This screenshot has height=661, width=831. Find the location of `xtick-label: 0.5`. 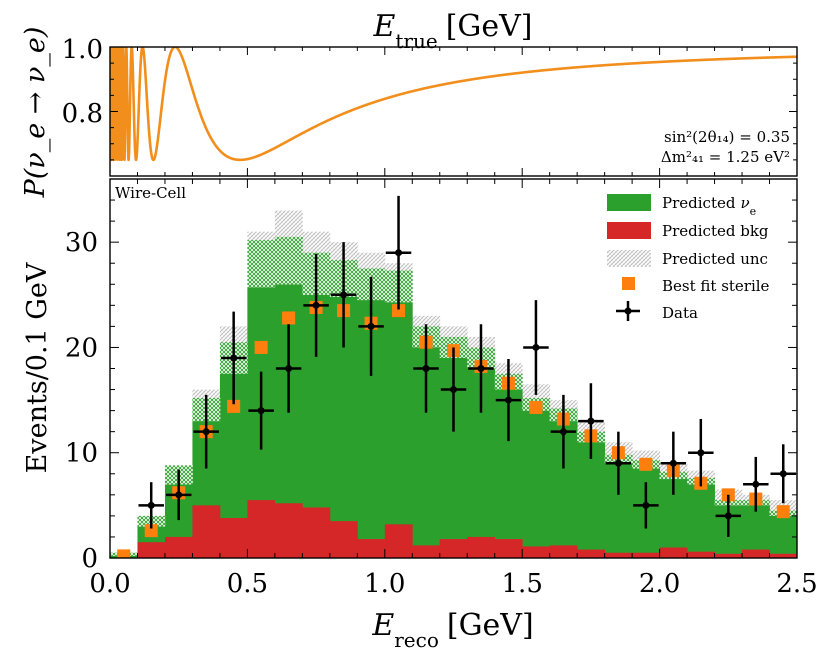

xtick-label: 0.5 is located at coordinates (247, 584).